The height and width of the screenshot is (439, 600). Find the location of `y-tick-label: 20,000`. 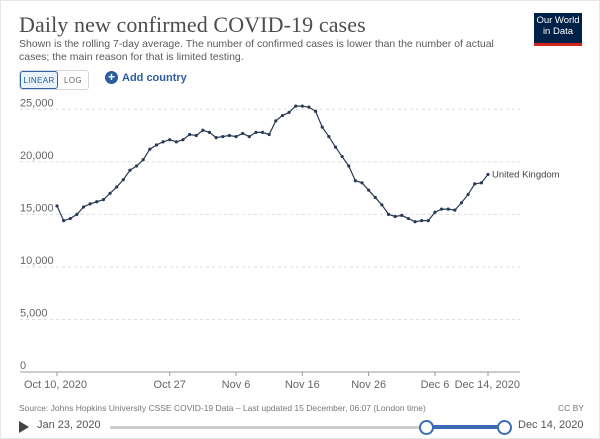

y-tick-label: 20,000 is located at coordinates (37, 156).